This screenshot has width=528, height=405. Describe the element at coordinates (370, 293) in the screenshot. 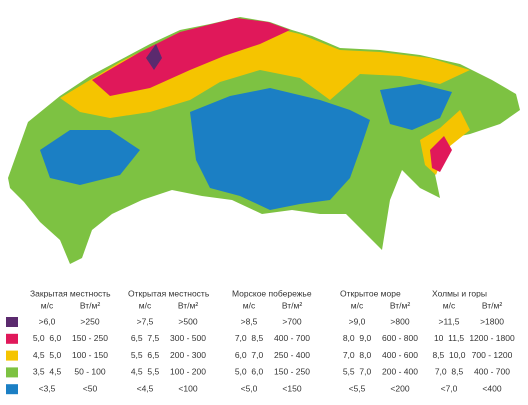

I see `column-title: Открытое море` at that location.